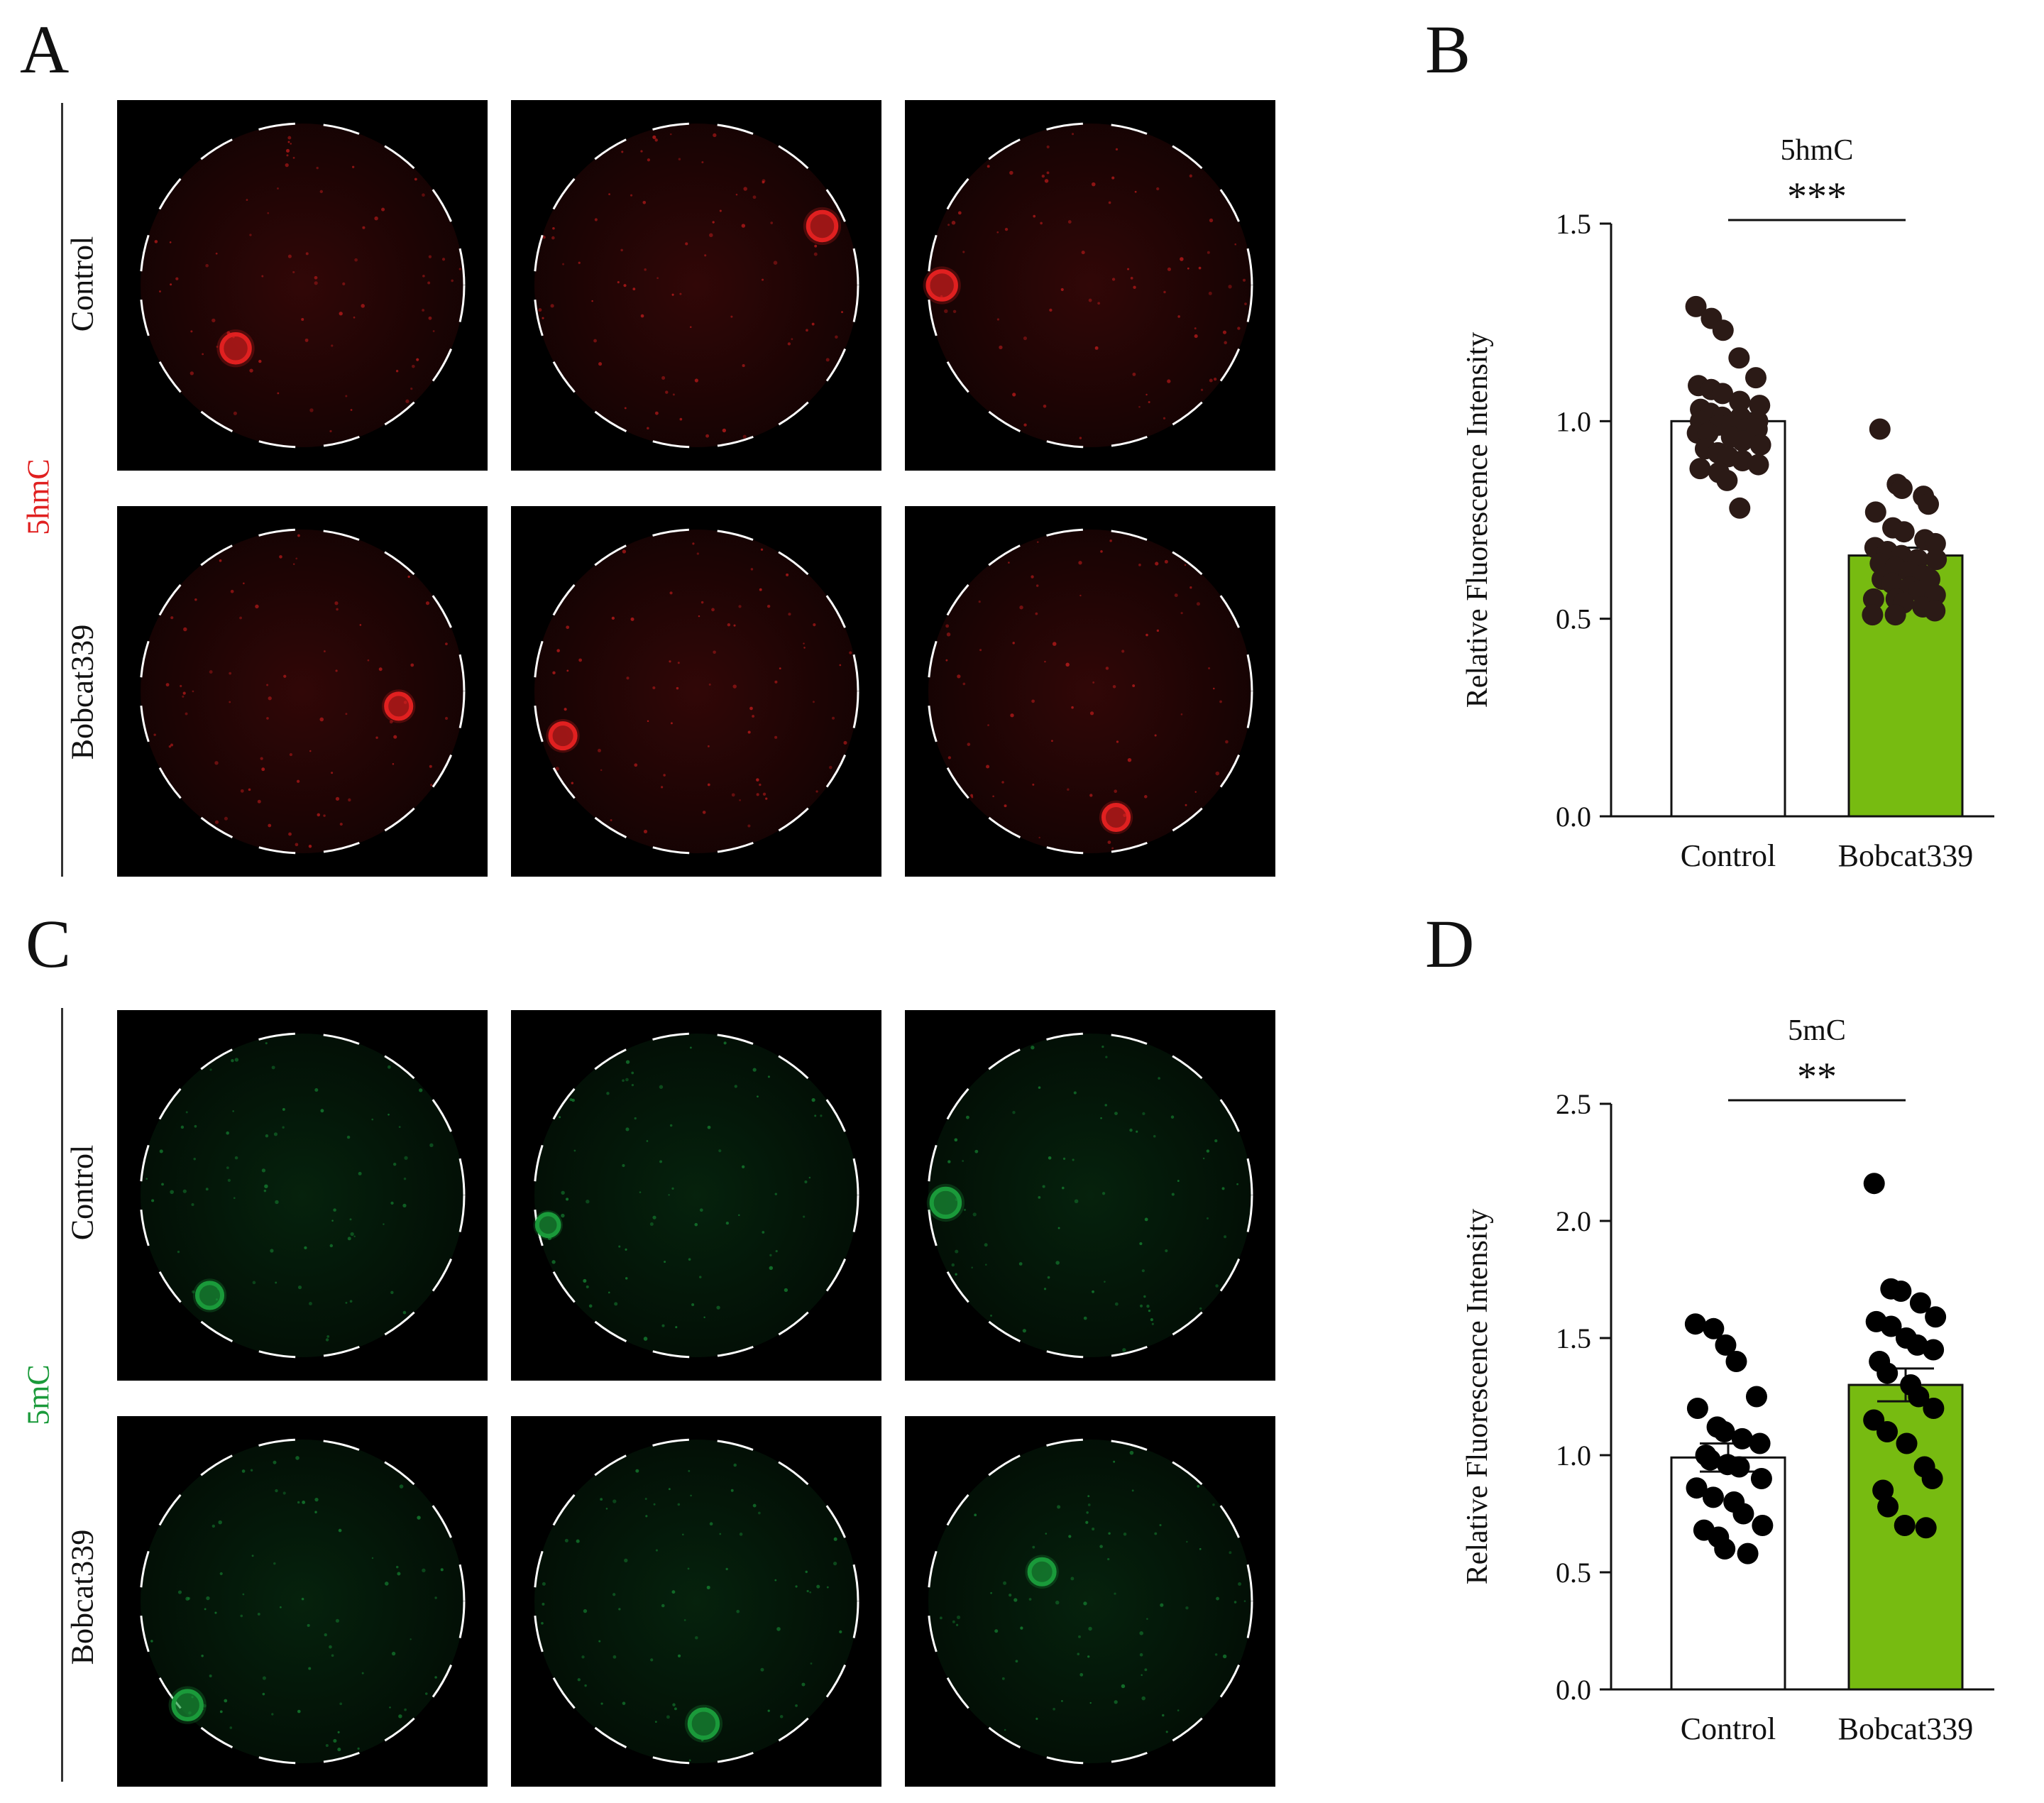  Describe the element at coordinates (49, 944) in the screenshot. I see `panel-letter-c: C` at that location.